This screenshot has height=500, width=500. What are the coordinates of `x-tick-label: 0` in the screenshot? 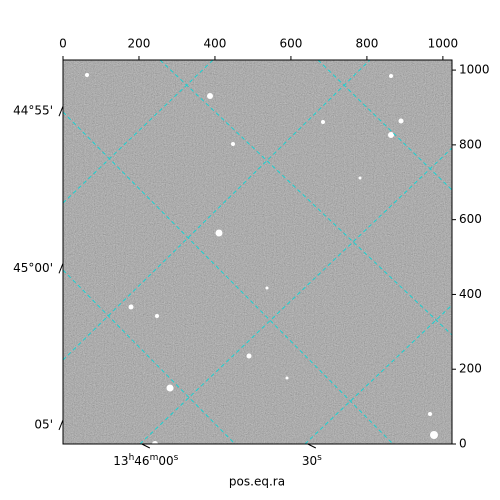 It's located at (63, 44).